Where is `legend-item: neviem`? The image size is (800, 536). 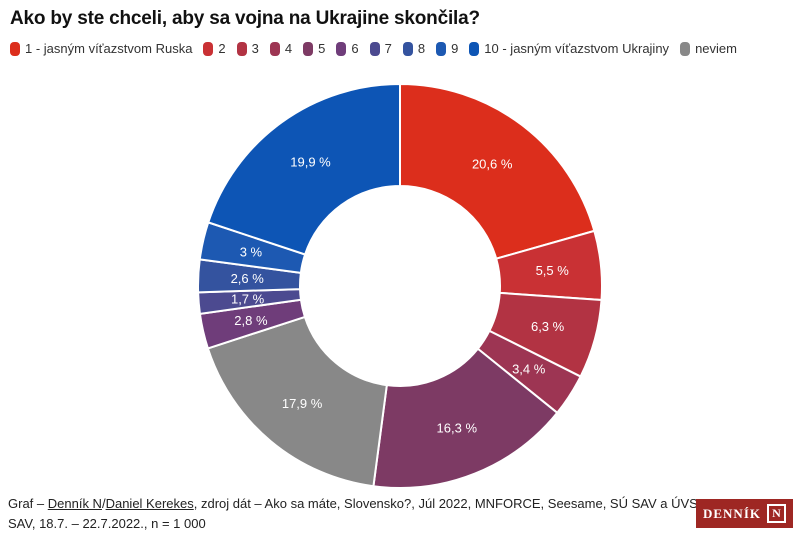
legend-item: neviem is located at coordinates (708, 48).